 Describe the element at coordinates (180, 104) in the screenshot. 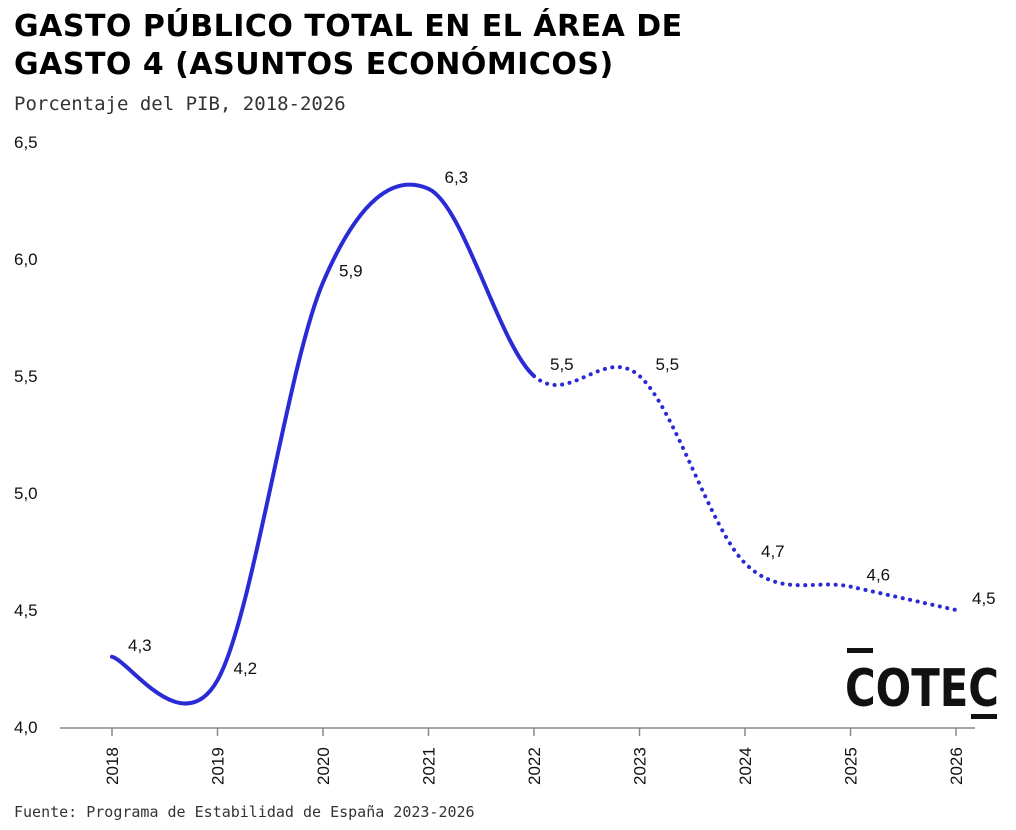

I see `chart-subtitle: Porcentaje del PIB, 2018-2026` at that location.